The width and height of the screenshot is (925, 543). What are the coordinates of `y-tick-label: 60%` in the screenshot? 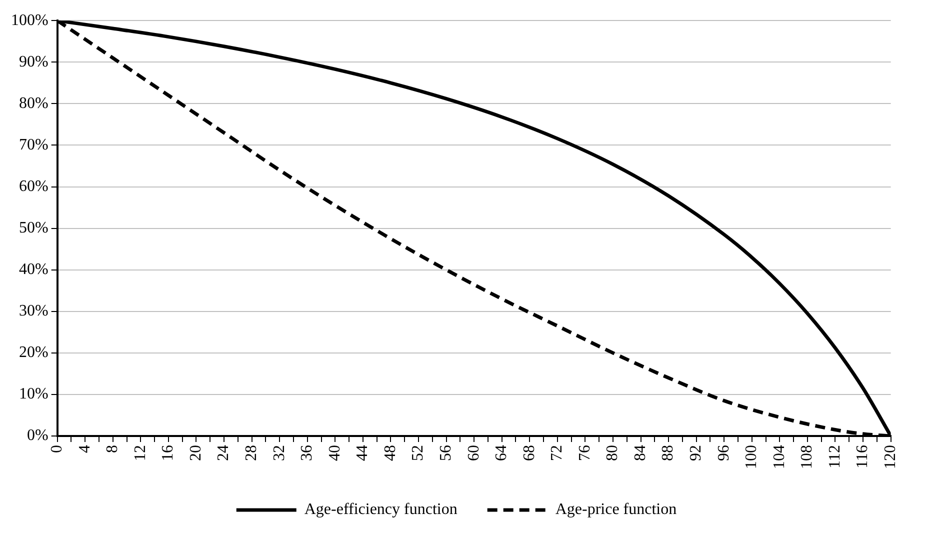 It's located at (33, 186).